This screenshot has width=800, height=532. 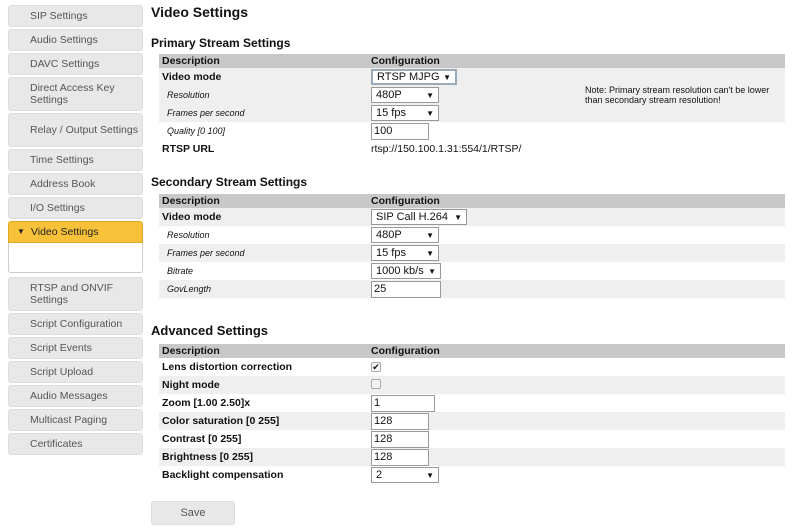 I want to click on nav-address-book: Address Book, so click(x=75, y=184).